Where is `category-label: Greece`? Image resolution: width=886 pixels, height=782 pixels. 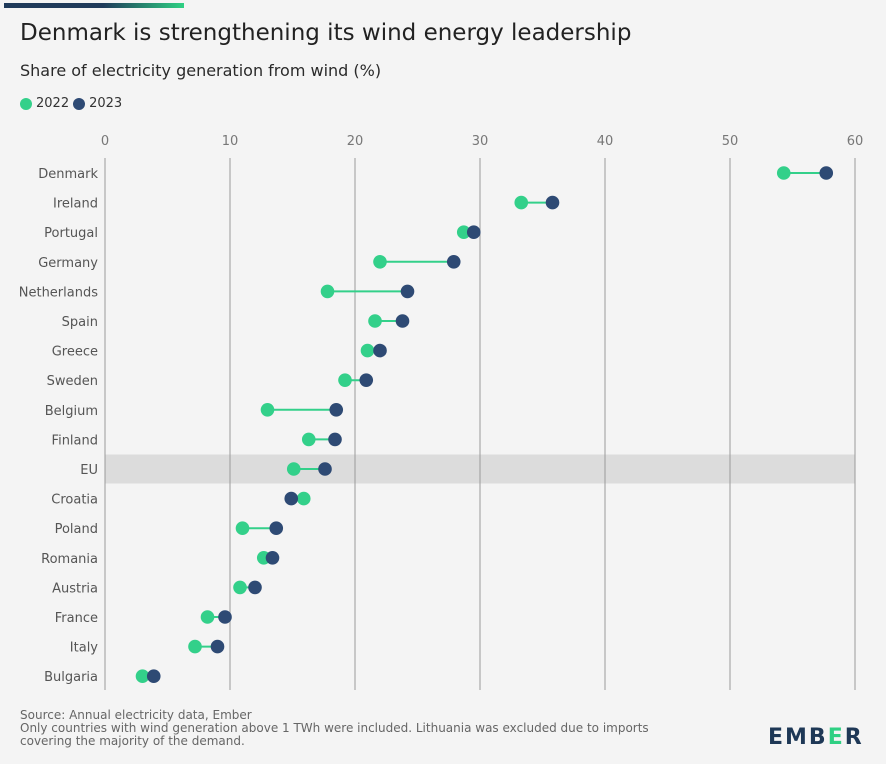 category-label: Greece is located at coordinates (75, 352).